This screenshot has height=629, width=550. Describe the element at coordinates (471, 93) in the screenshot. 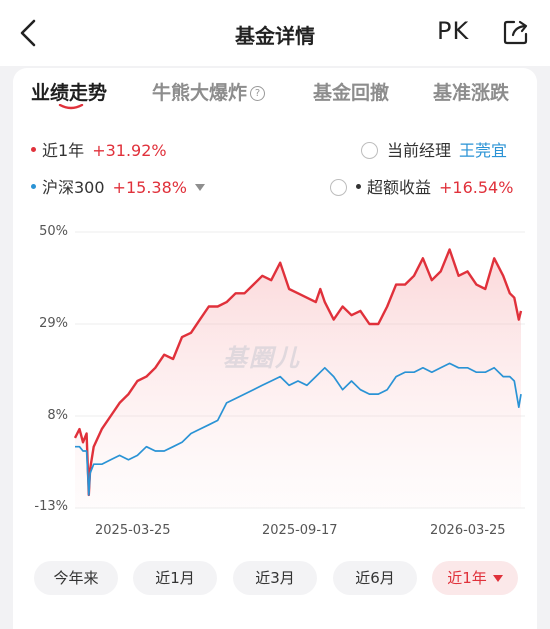

I see `tab-benchmark: 基准涨跌` at that location.